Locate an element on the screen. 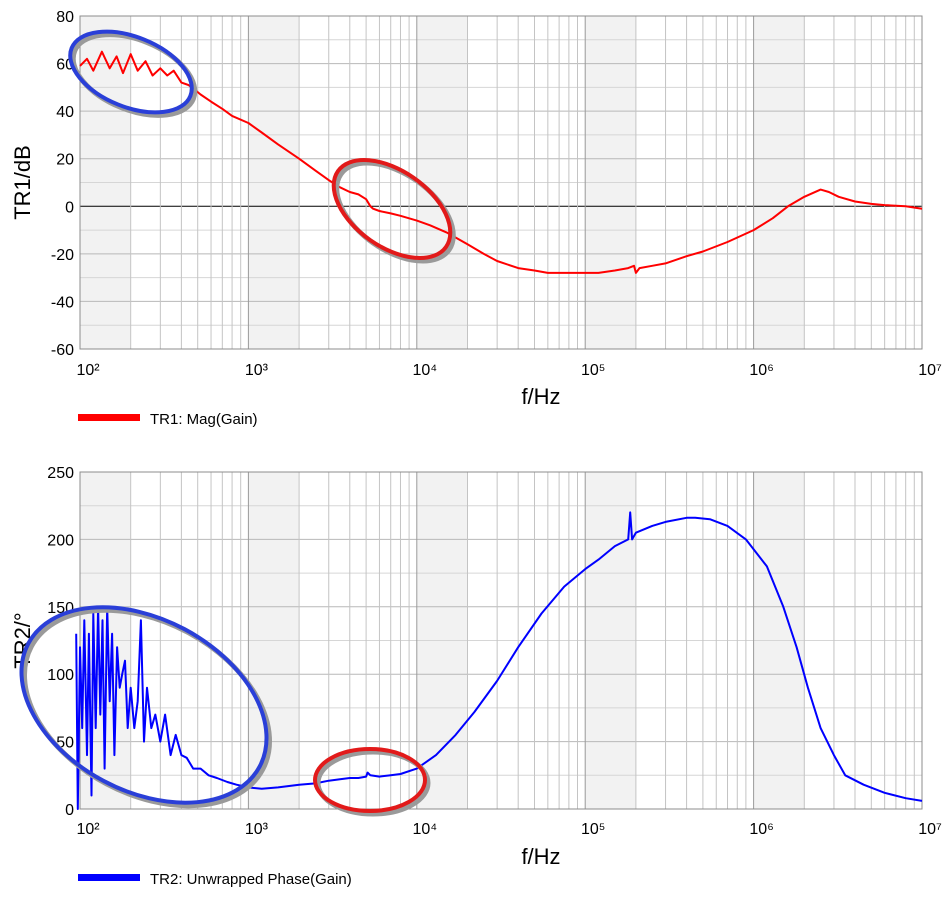 This screenshot has width=951, height=904. y-tick-label: 20 is located at coordinates (65, 160).